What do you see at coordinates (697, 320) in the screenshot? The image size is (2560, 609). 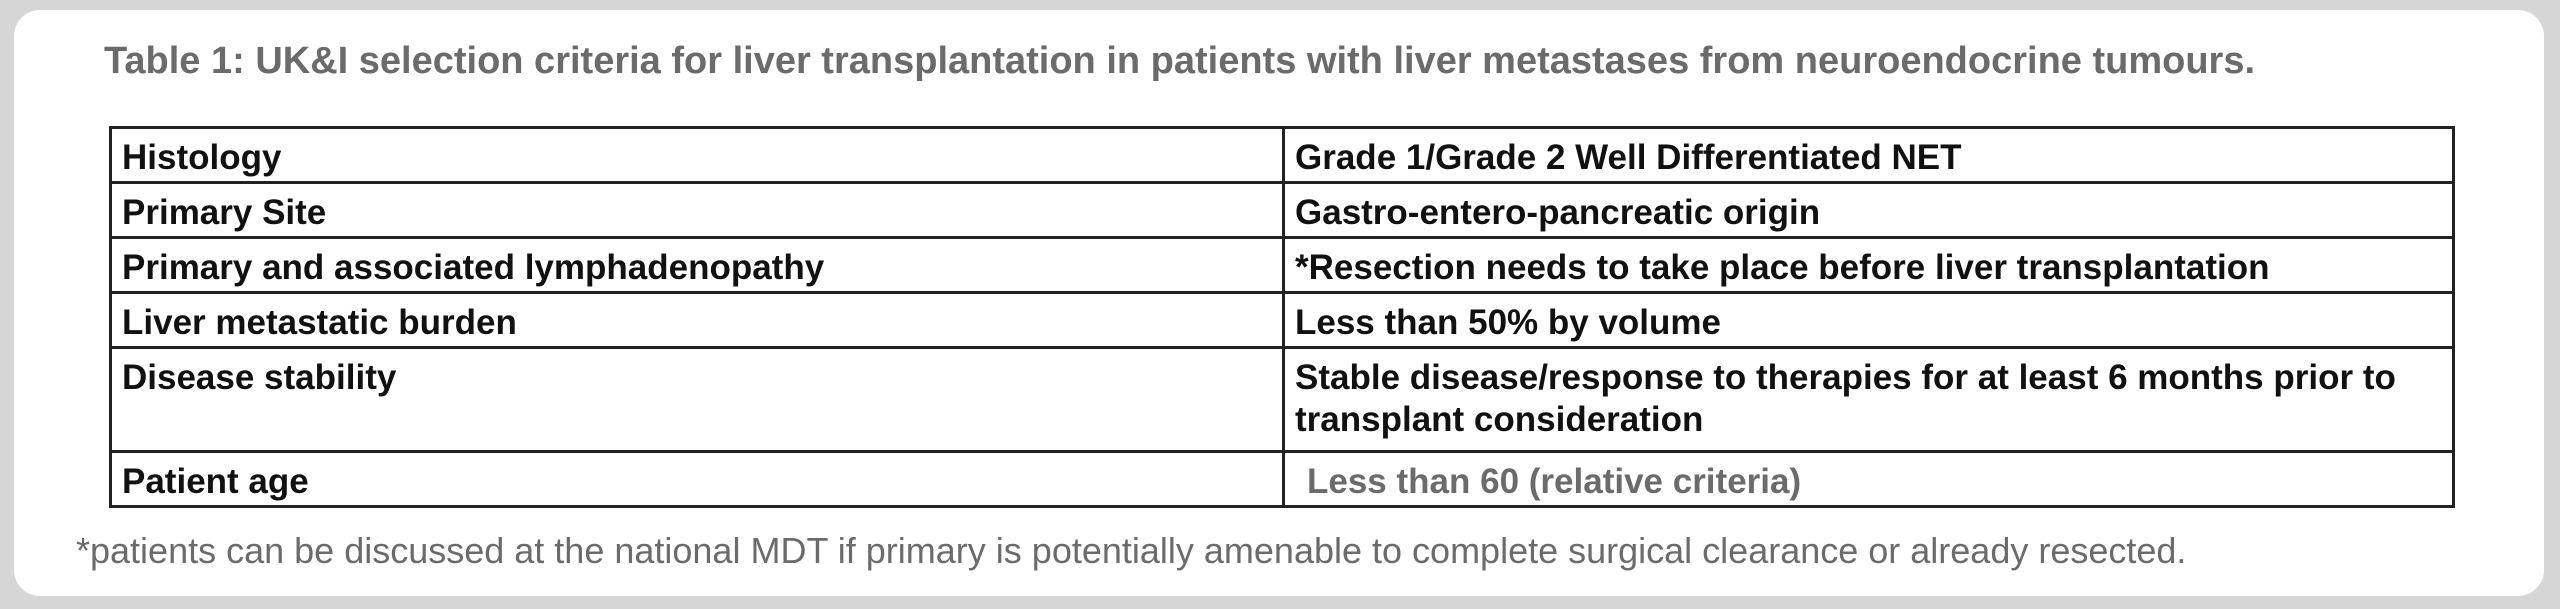 I see `criterion-cell: Liver metastatic burden` at bounding box center [697, 320].